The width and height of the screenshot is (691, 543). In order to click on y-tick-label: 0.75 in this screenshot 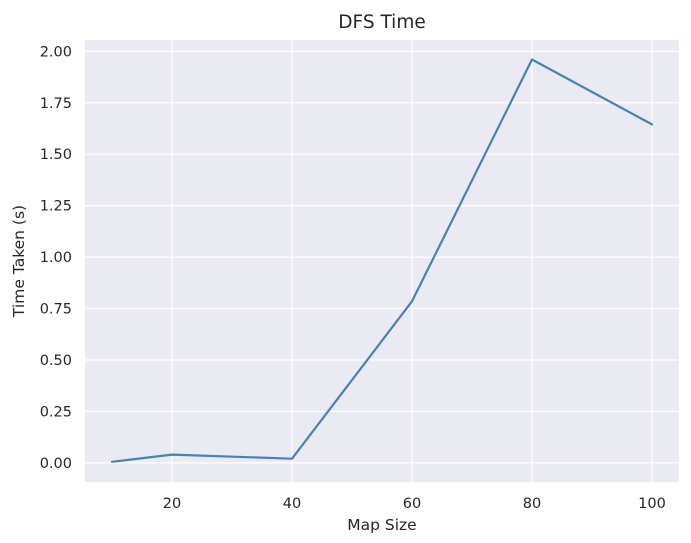, I will do `click(56, 310)`.